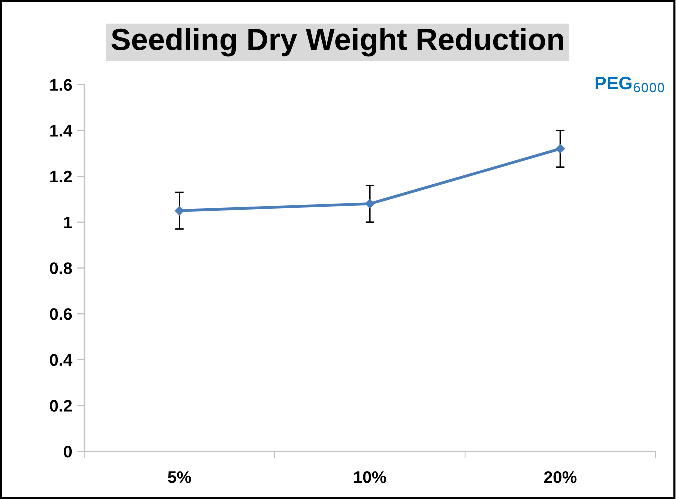 The width and height of the screenshot is (676, 499). Describe the element at coordinates (61, 176) in the screenshot. I see `y-tick-label: 1.2` at that location.